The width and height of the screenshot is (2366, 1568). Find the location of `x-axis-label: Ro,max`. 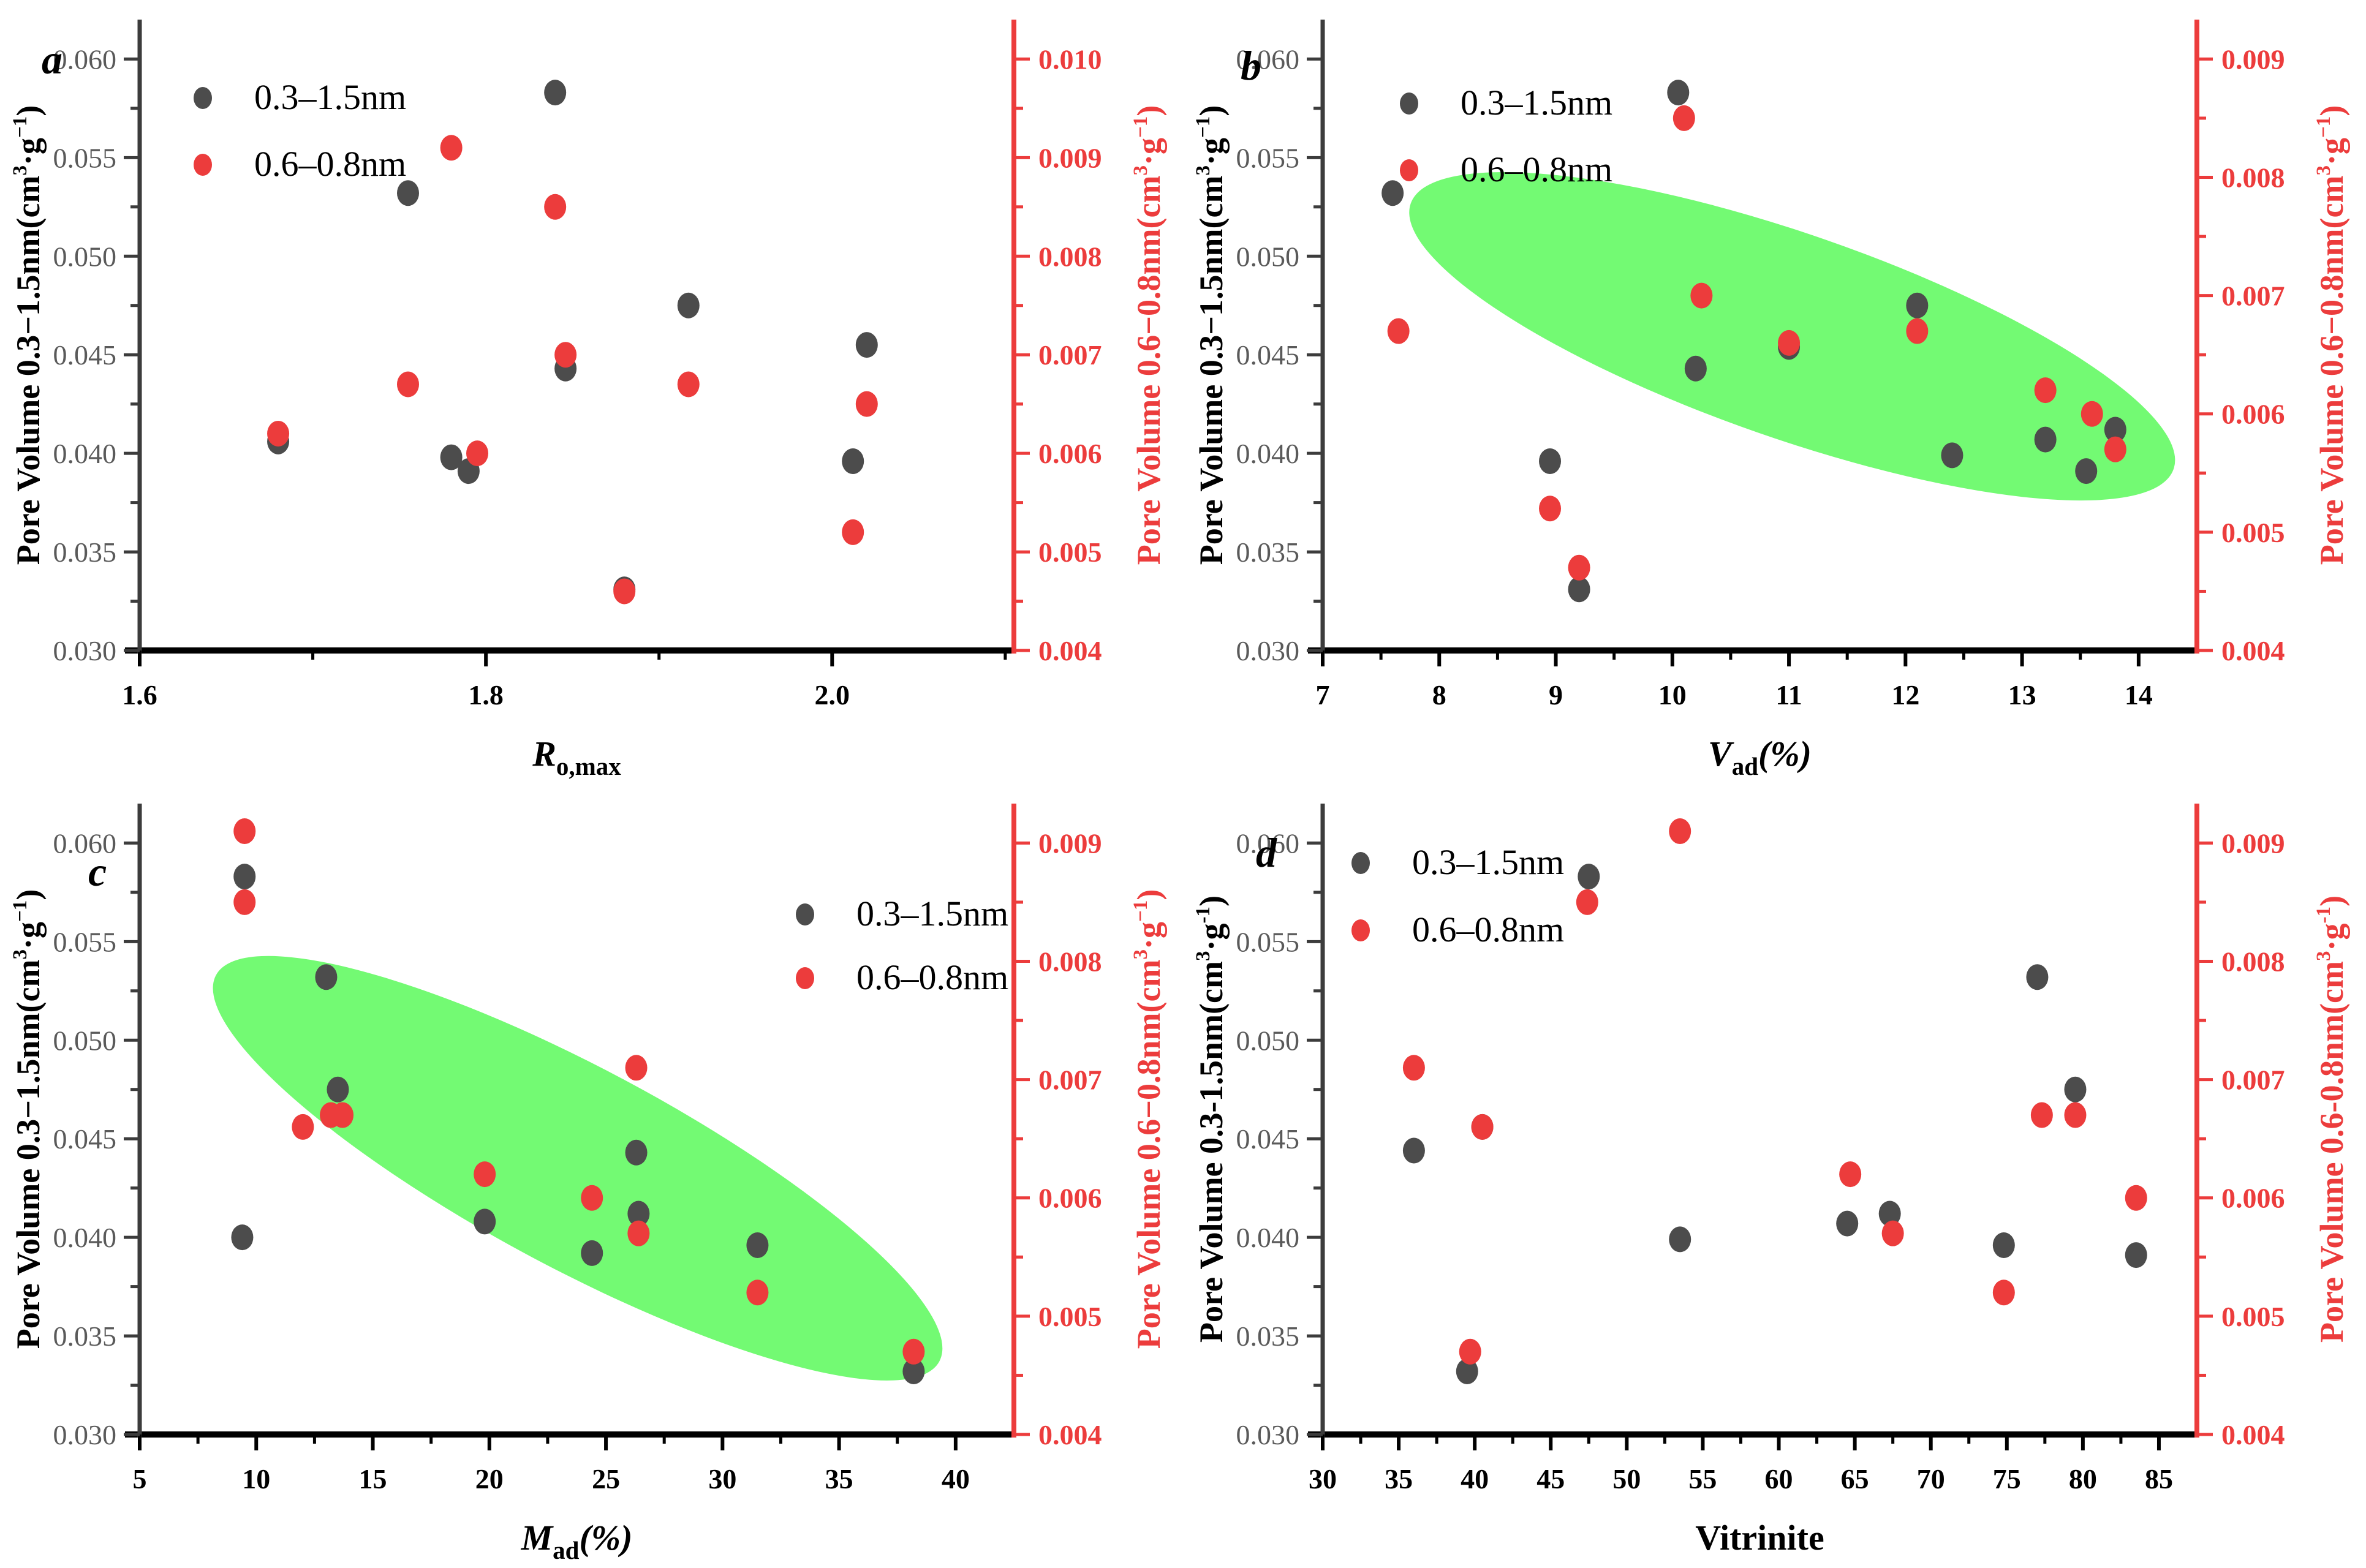

x-axis-label: Ro,max is located at coordinates (576, 757).